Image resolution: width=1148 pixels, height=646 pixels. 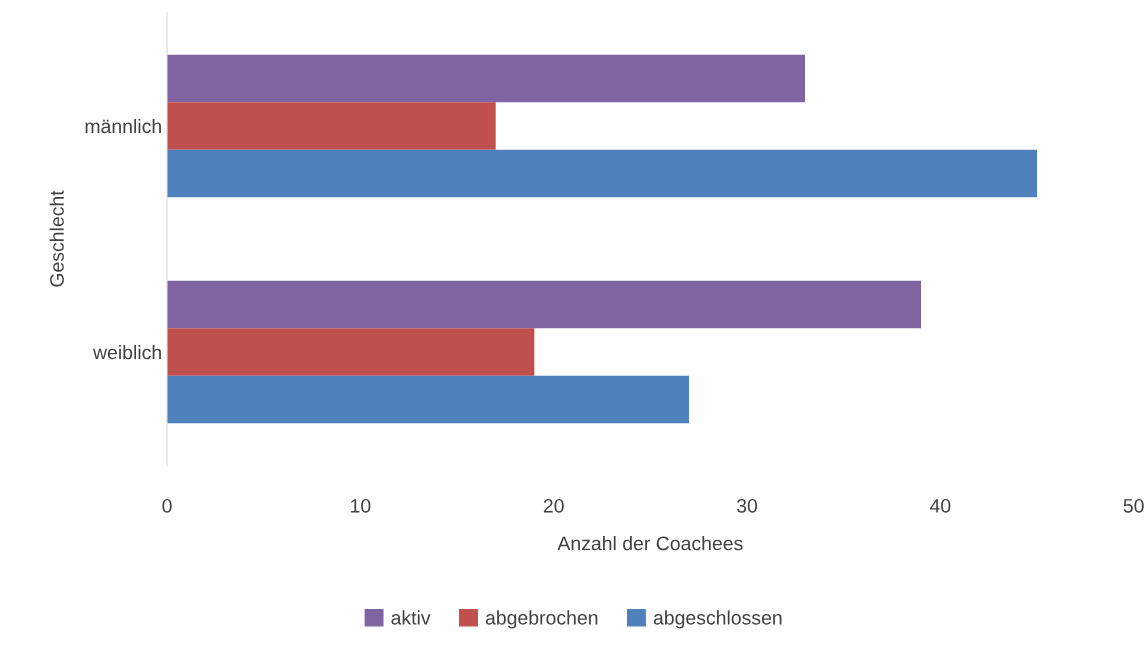 I want to click on x-tick-label: 20, so click(x=553, y=505).